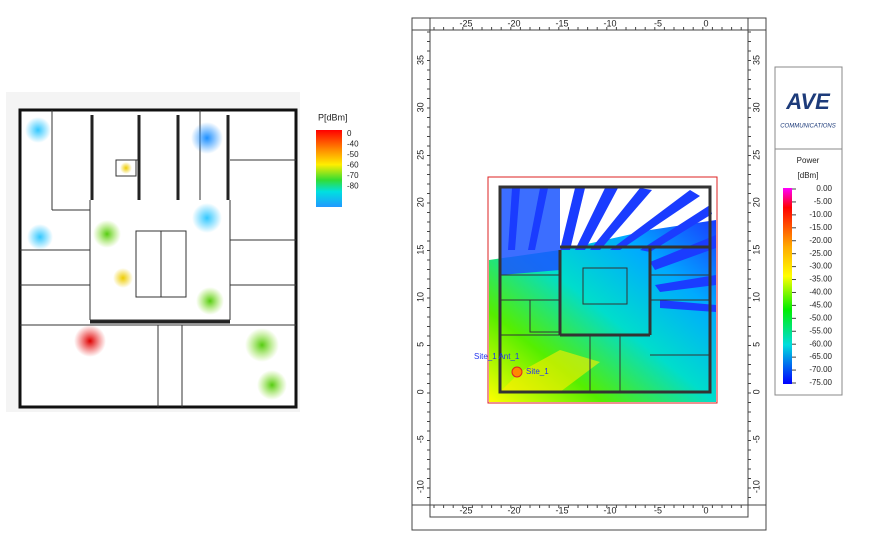  Describe the element at coordinates (757, 267) in the screenshot. I see `ruler-right` at that location.